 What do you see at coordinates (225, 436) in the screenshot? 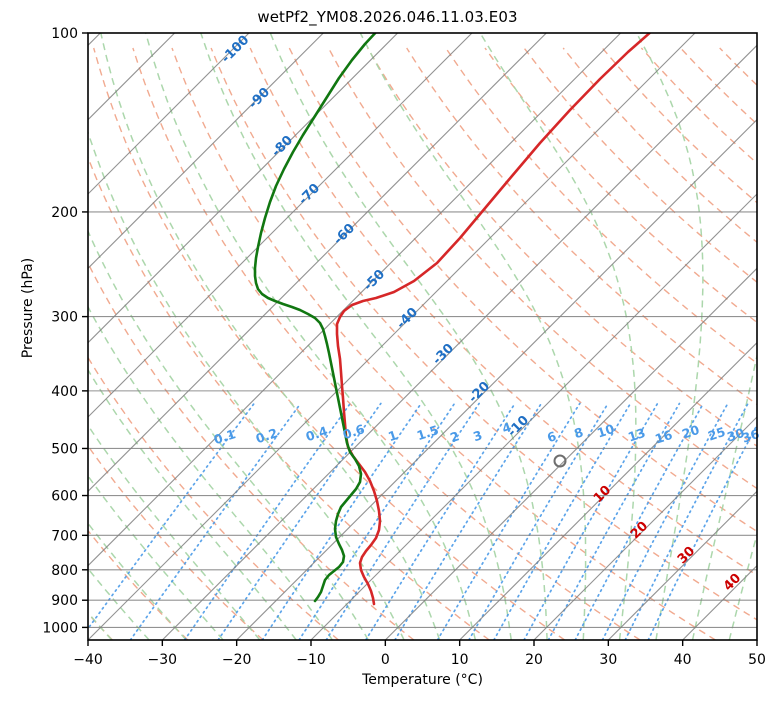
I see `mixing-ratio-label-0.1: 0.1` at bounding box center [225, 436].